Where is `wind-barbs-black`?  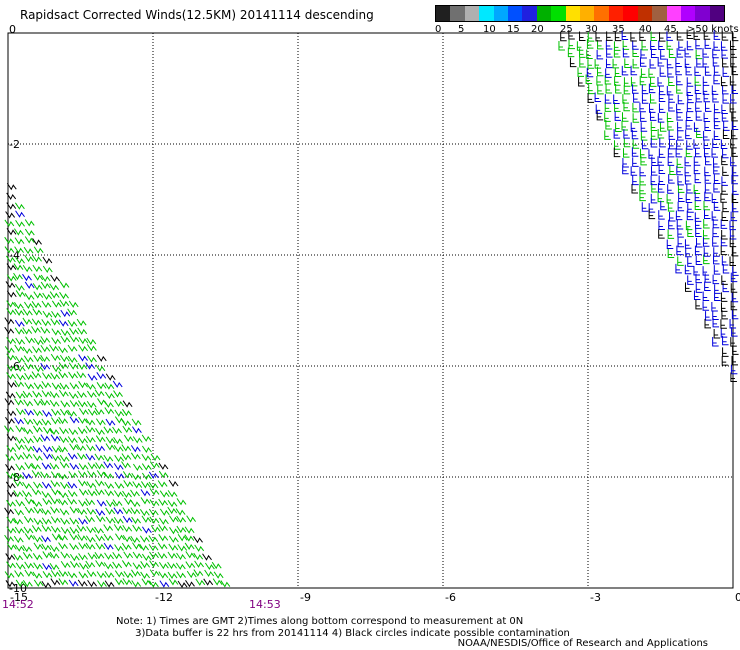
wind-barbs-black is located at coordinates (649, 206).